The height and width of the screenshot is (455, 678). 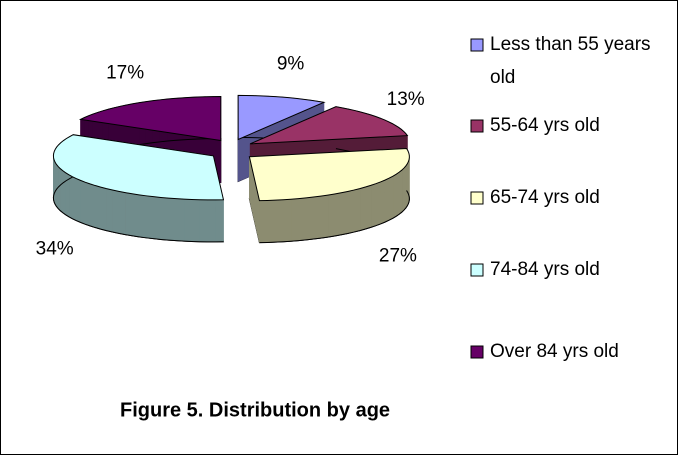 I want to click on legend-label: 65-74 yrs old, so click(x=545, y=197).